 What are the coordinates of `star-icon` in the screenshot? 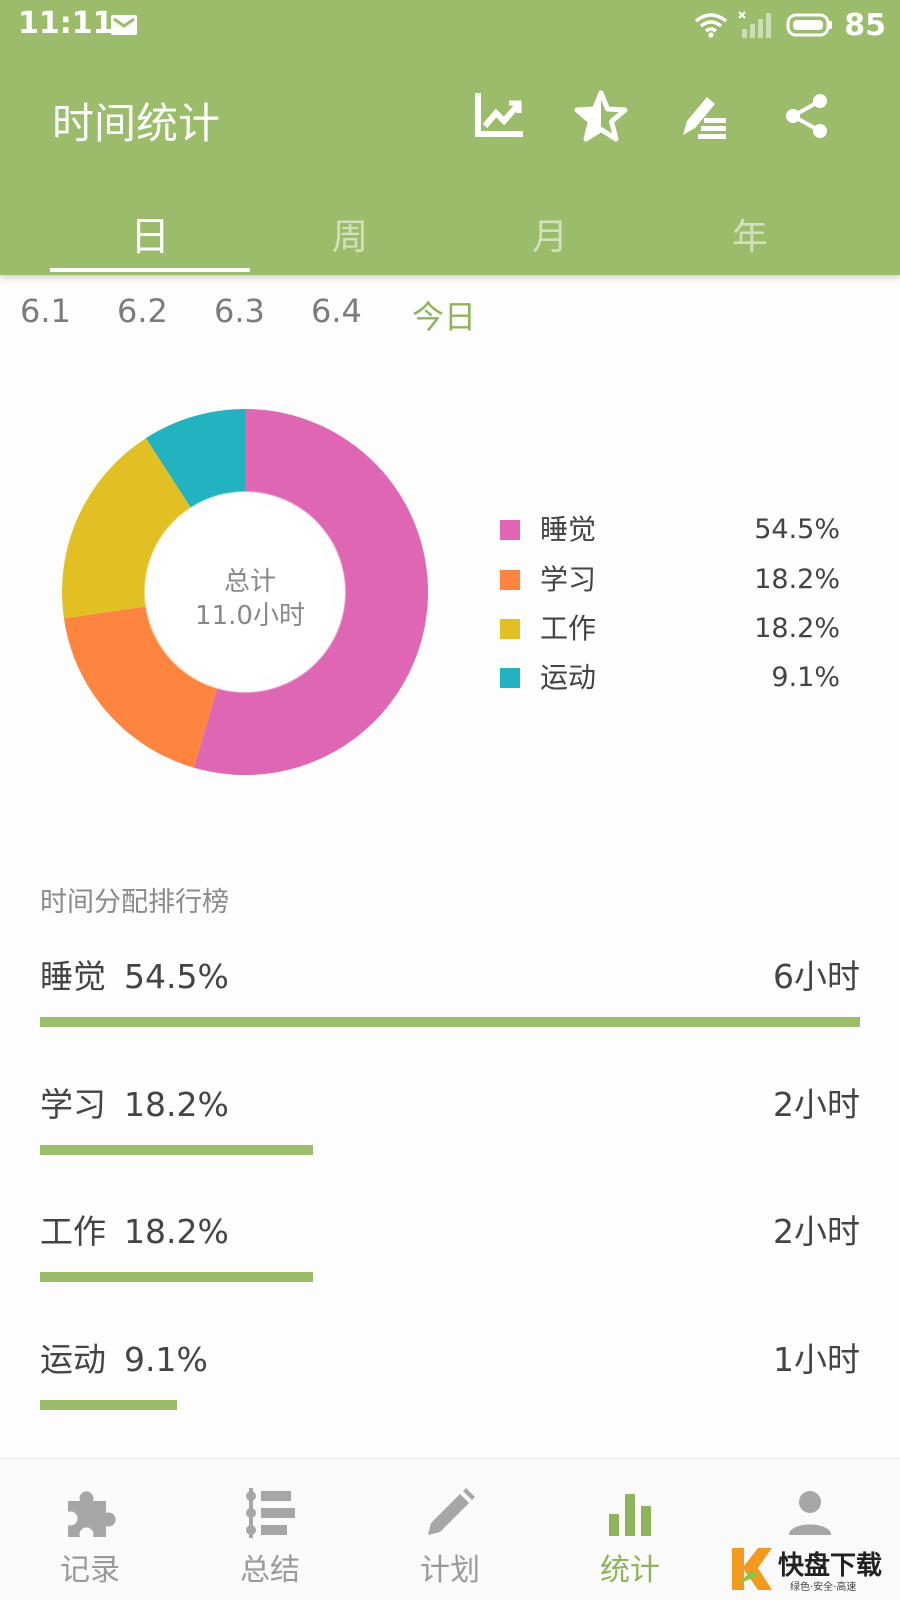 It's located at (601, 116).